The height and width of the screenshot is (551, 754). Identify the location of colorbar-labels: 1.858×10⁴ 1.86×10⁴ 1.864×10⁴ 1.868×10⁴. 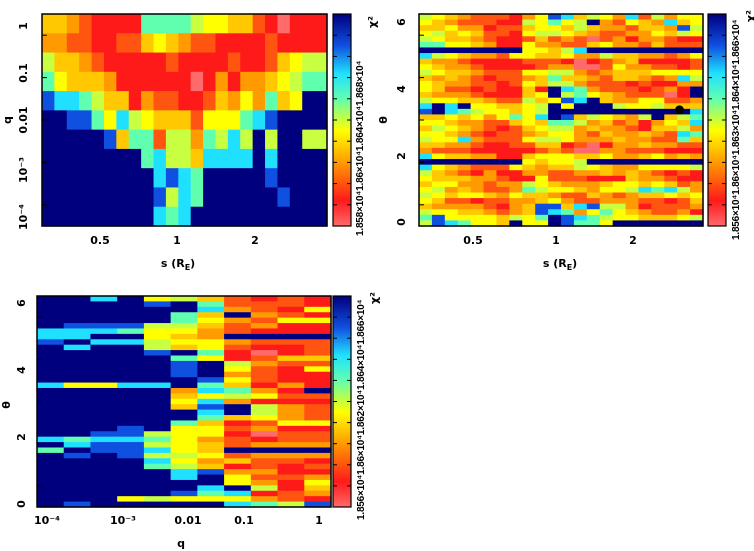
(360, 148).